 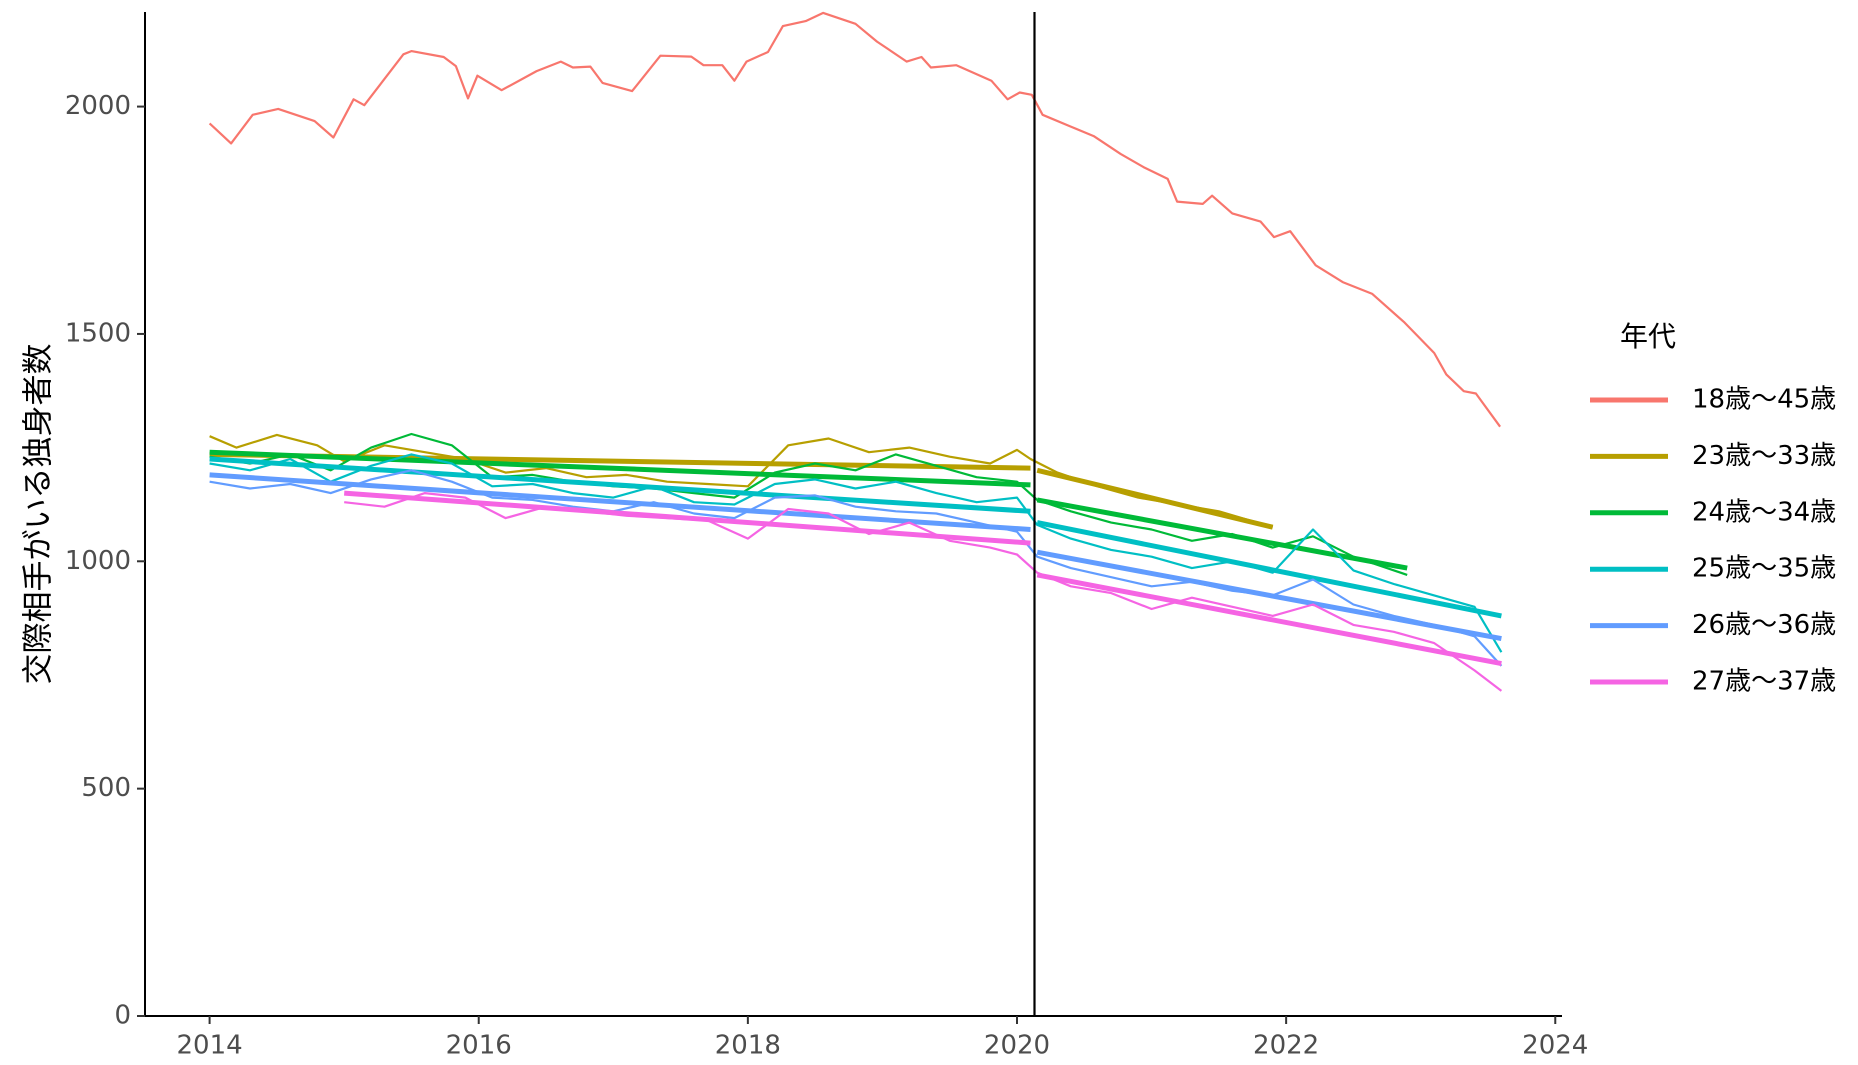 I want to click on x-tick-label: 2024, so click(x=1555, y=1046).